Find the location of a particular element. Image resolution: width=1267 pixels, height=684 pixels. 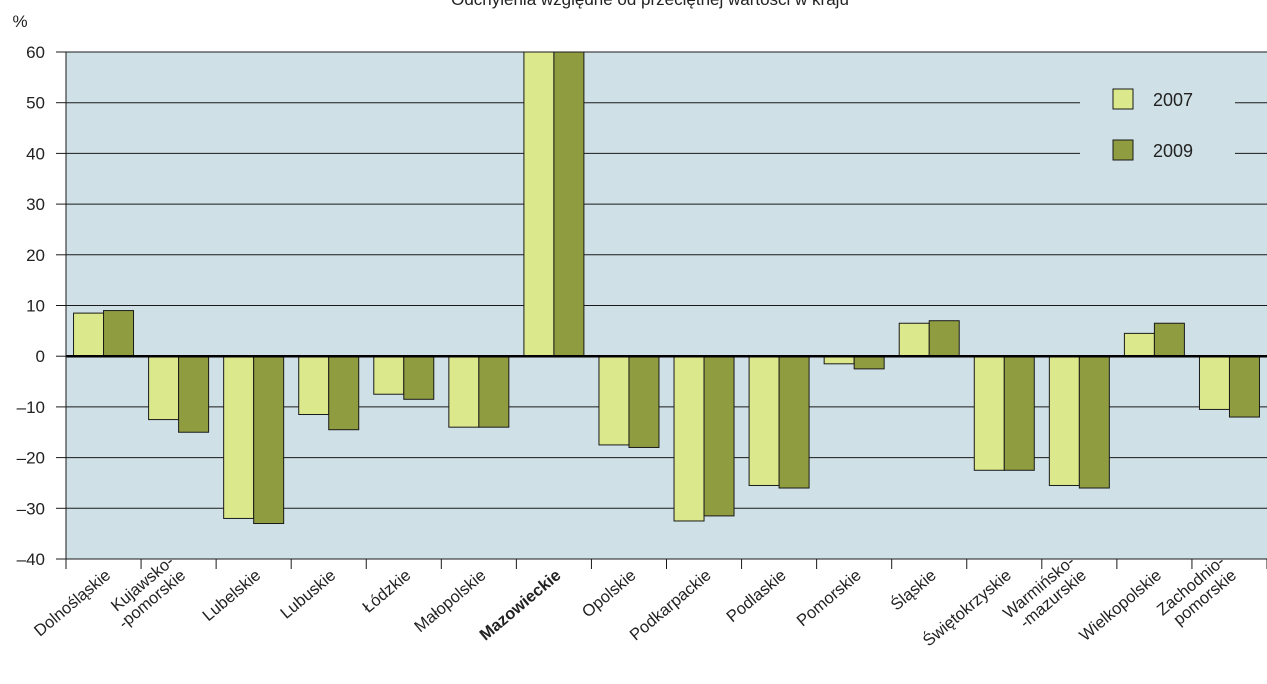

y-tick-label: –40 is located at coordinates (31, 559).